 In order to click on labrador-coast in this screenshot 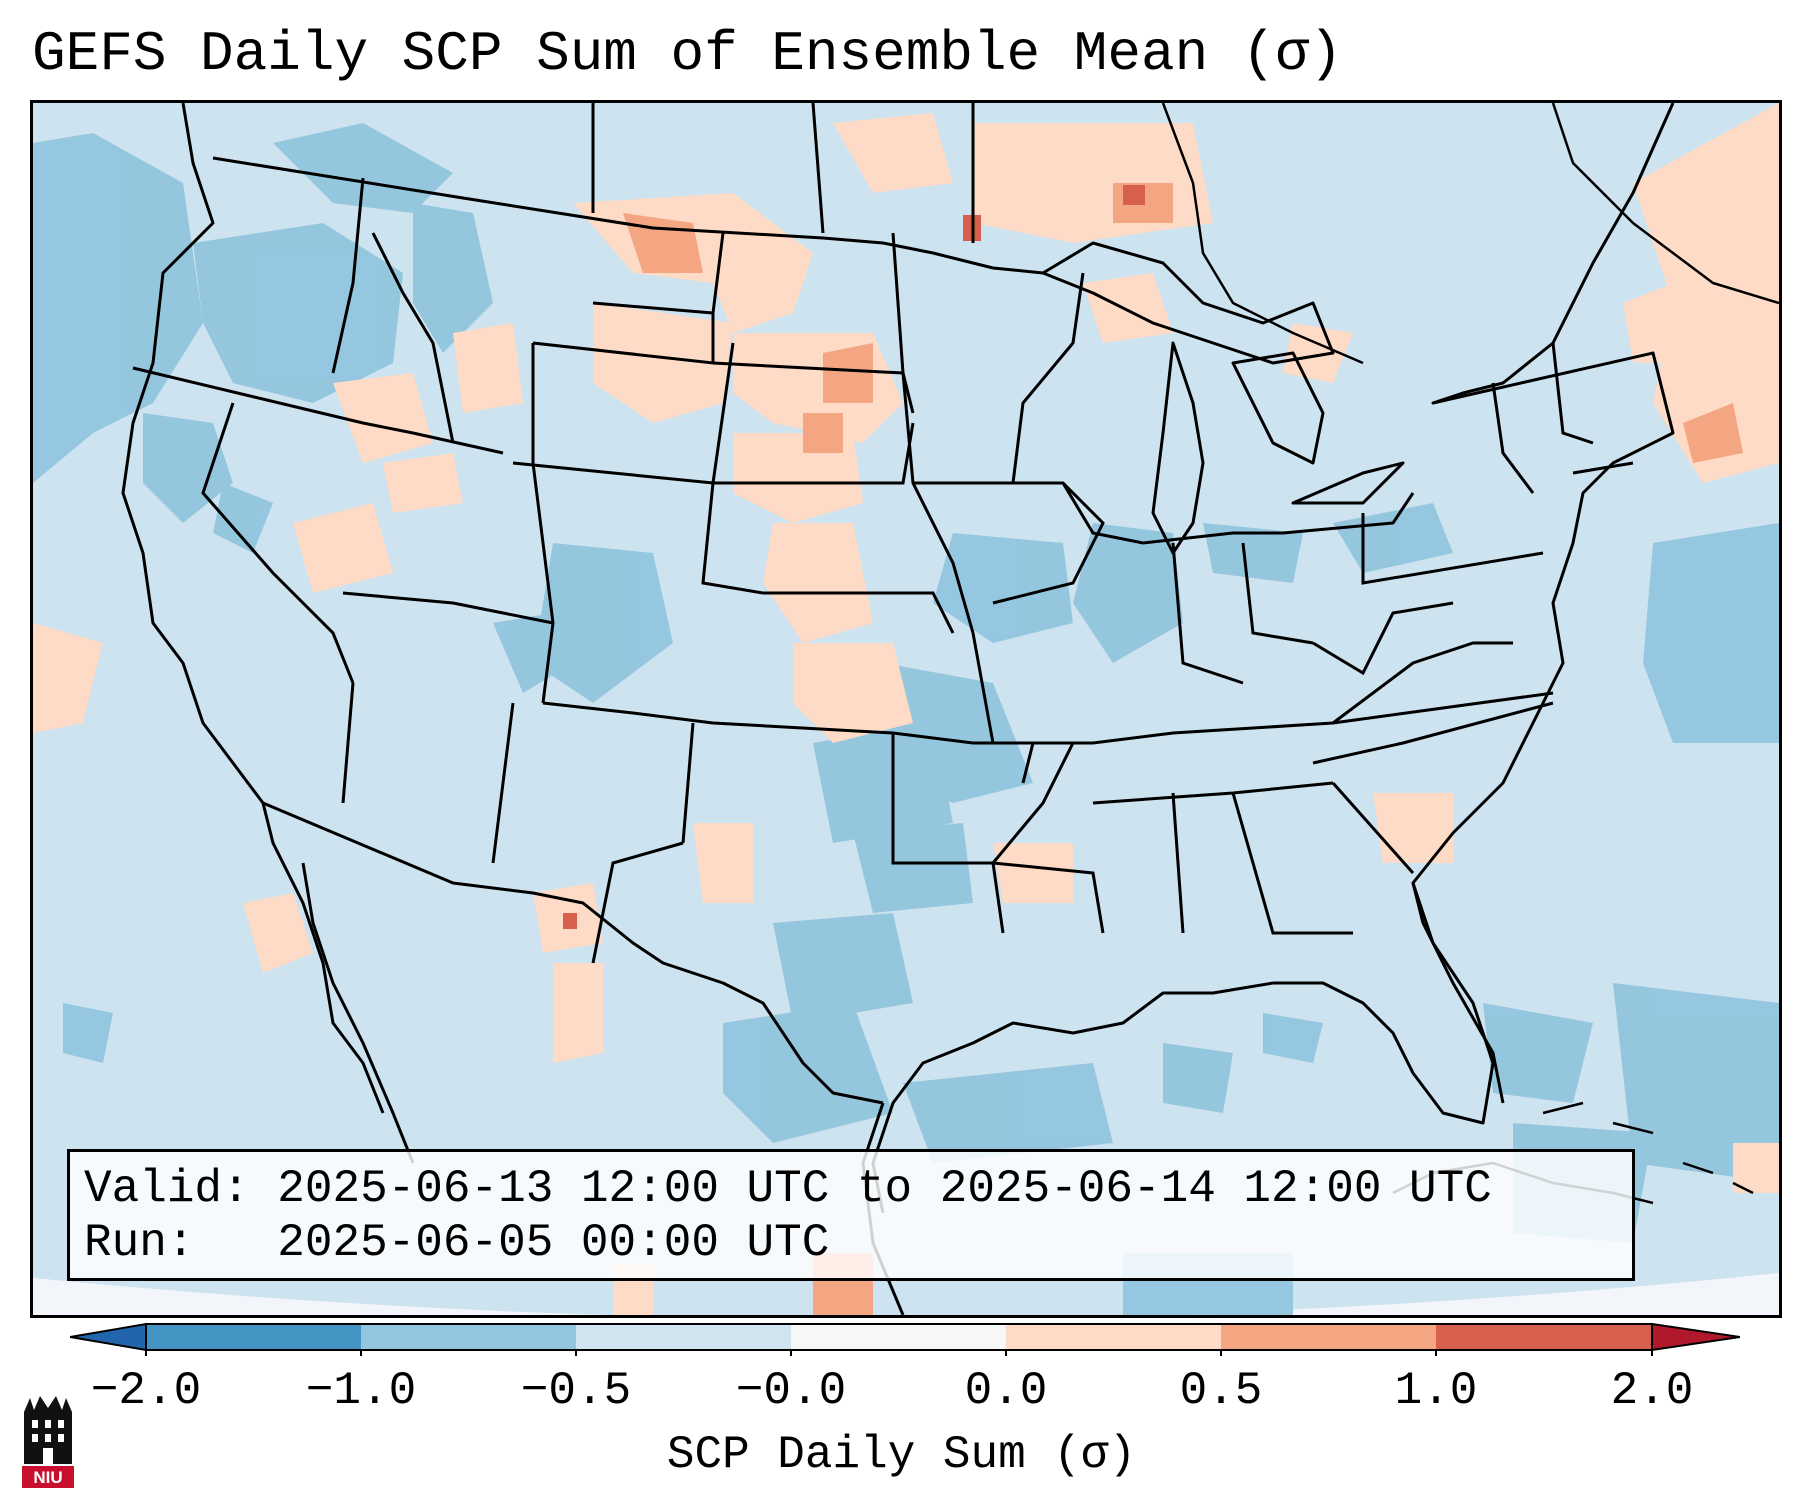, I will do `click(1665, 204)`.